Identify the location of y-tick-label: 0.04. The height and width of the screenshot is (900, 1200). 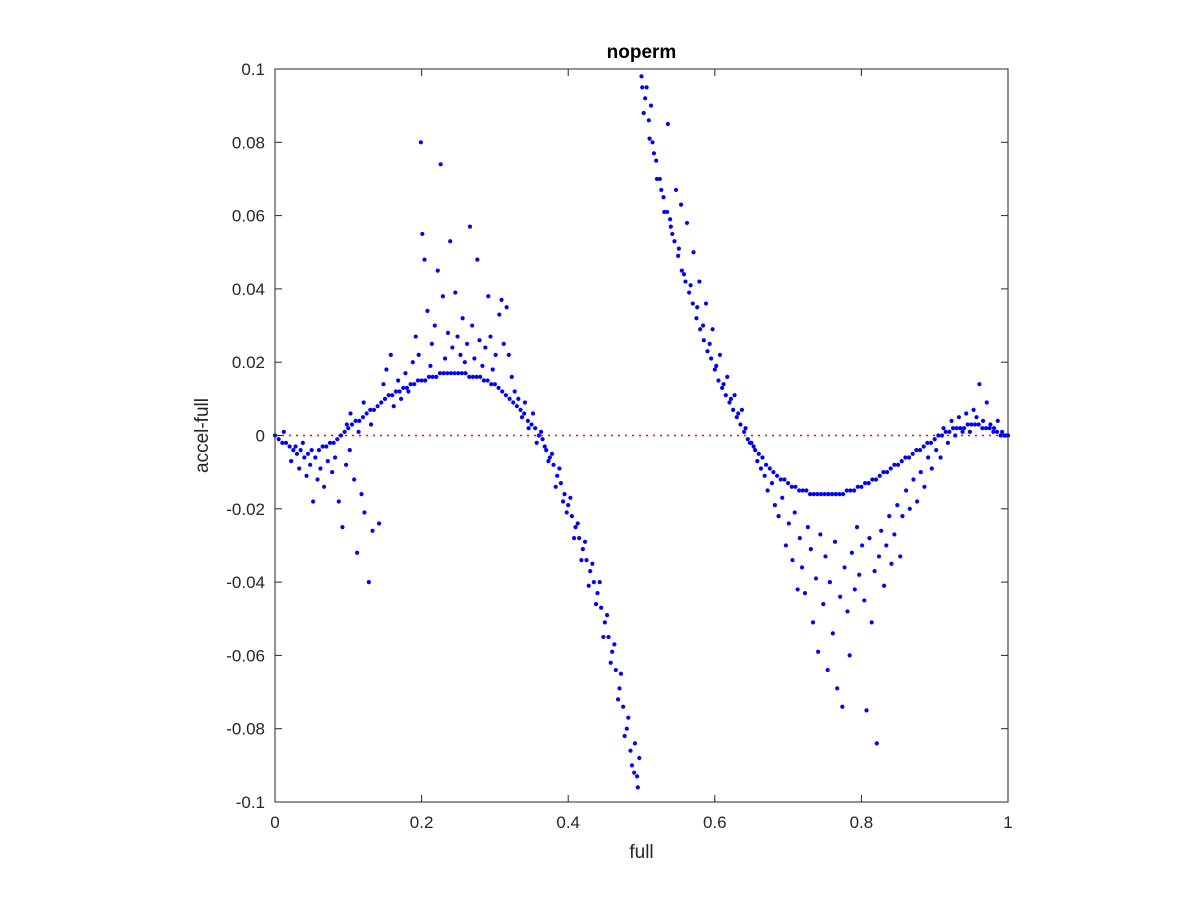
(248, 289).